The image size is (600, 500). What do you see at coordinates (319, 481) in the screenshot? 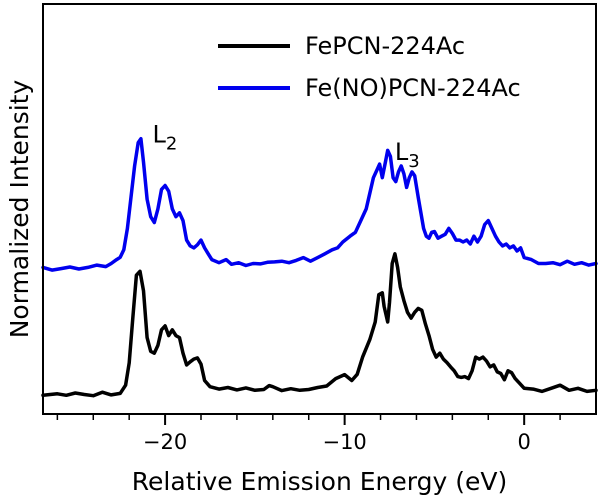
I see `x-axis-label: Relative Emission Energy (eV)` at bounding box center [319, 481].